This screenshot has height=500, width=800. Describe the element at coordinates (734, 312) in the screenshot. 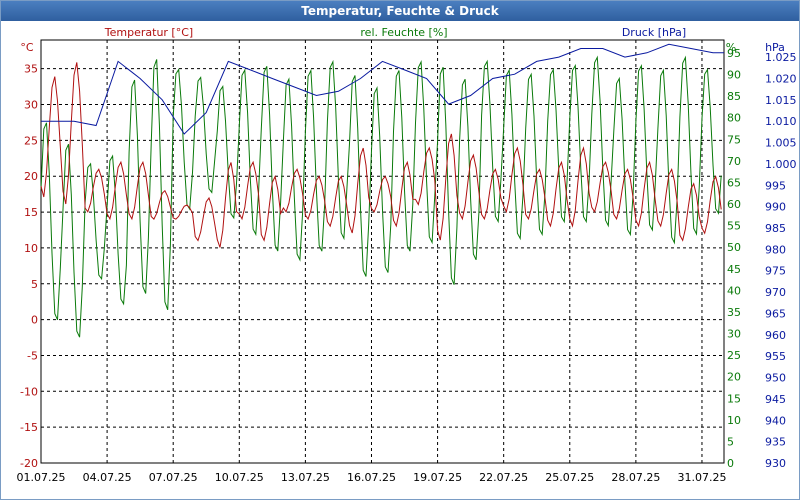

I see `humidity-tick-label: 35` at that location.